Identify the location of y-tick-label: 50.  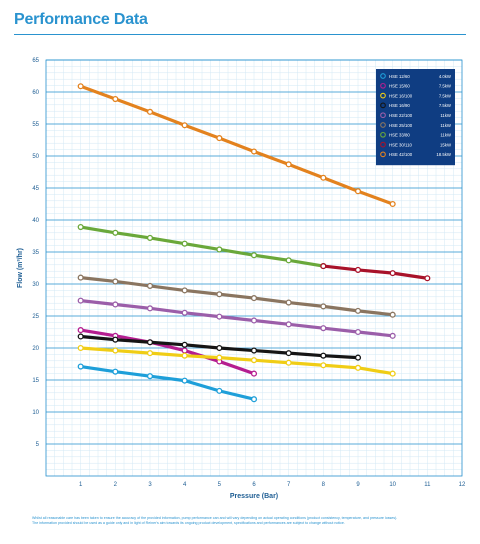
(35, 157).